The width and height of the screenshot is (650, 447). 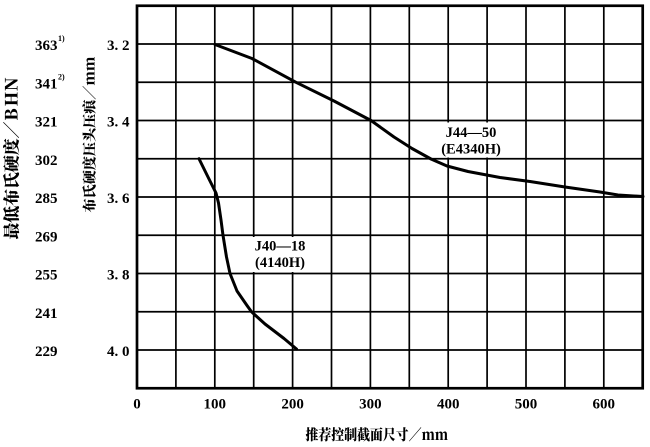 I want to click on svg-text: 100, so click(x=215, y=405).